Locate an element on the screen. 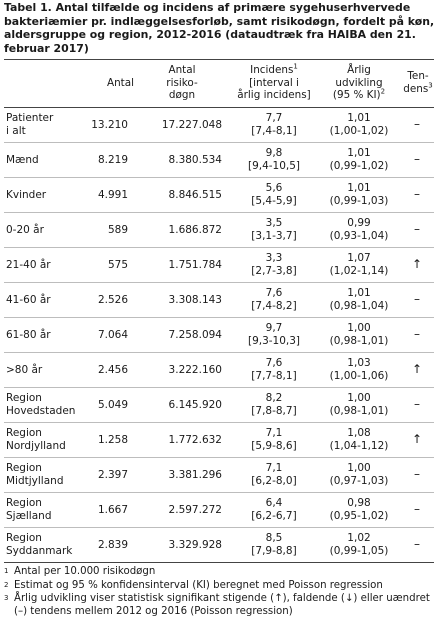  footnote-1: 1 Antal per 10.000 risikodøgn is located at coordinates (80, 571).